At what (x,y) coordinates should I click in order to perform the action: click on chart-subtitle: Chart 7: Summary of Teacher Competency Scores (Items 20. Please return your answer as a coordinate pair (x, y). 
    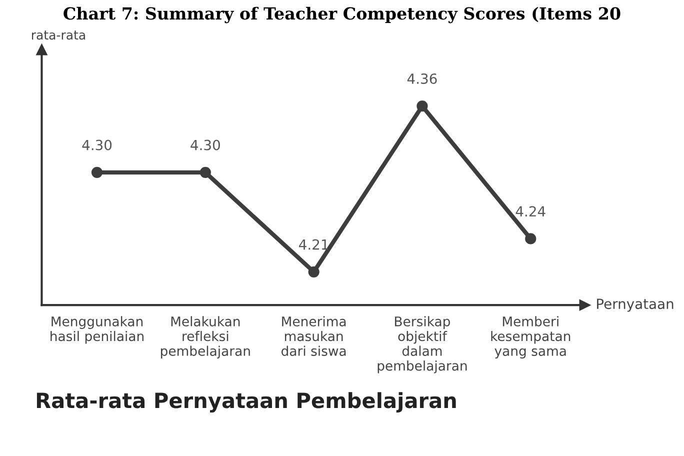
    Looking at the image, I should click on (342, 15).